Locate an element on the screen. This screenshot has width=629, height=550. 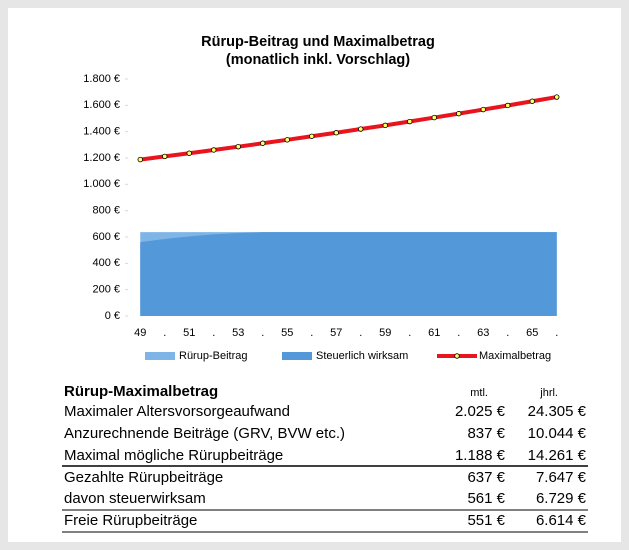
y-tick-label: 1.000 € is located at coordinates (101, 184).